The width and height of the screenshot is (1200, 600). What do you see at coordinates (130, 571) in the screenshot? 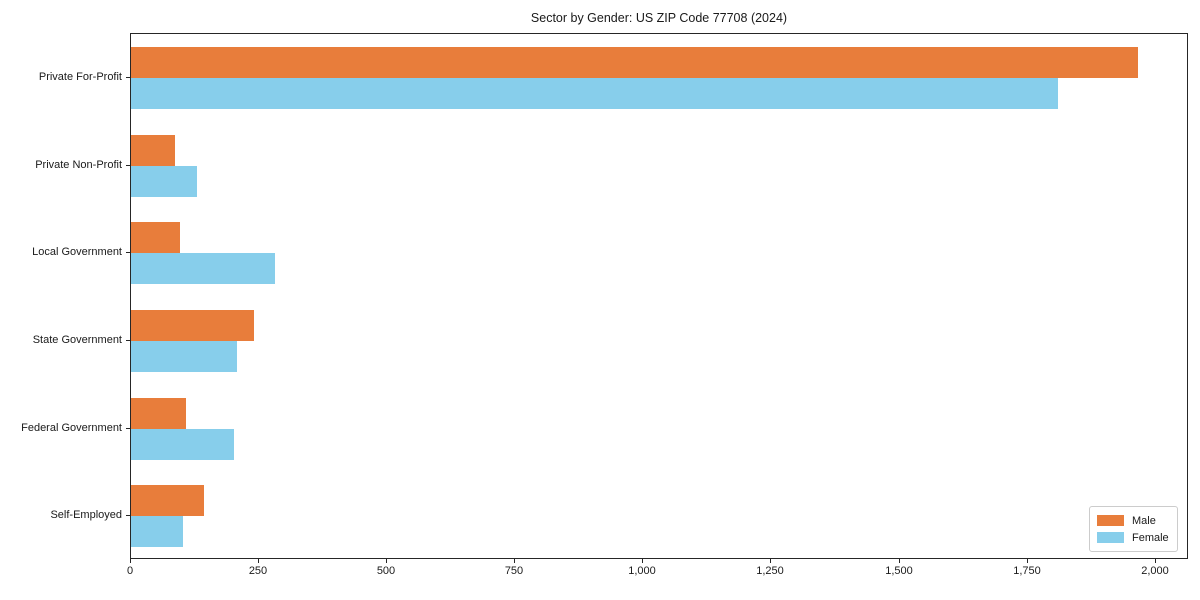
I see `x-tick-label: 0` at bounding box center [130, 571].